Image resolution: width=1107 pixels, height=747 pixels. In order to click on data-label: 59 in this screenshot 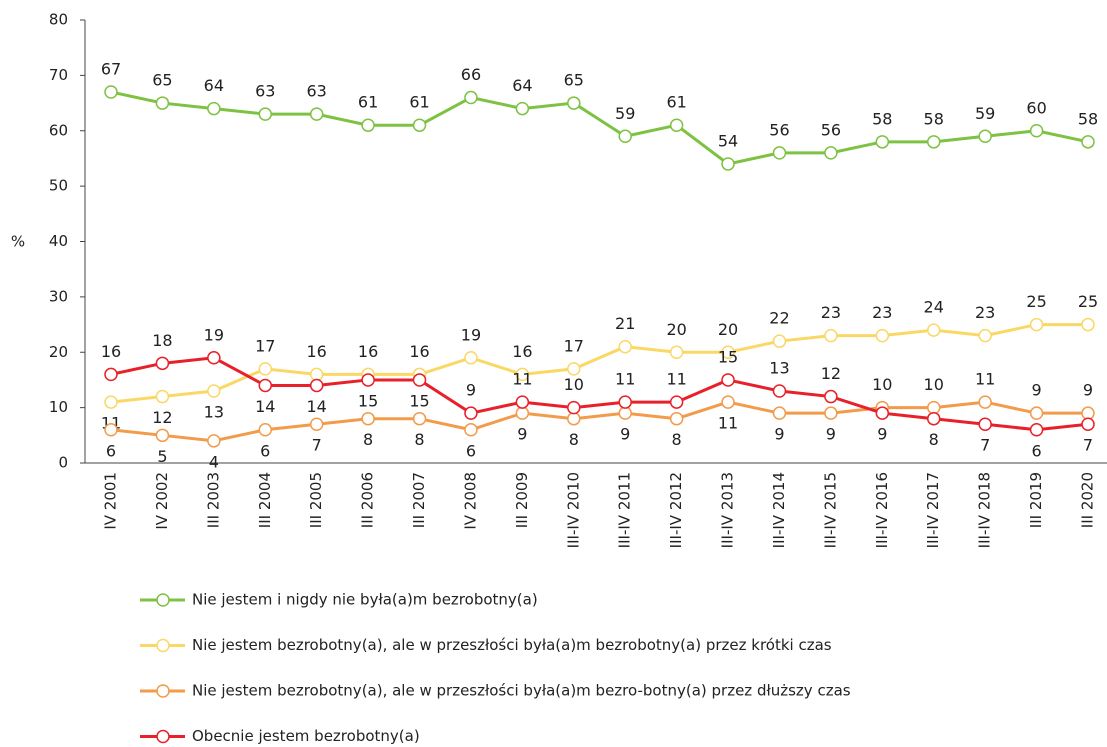, I will do `click(625, 113)`.